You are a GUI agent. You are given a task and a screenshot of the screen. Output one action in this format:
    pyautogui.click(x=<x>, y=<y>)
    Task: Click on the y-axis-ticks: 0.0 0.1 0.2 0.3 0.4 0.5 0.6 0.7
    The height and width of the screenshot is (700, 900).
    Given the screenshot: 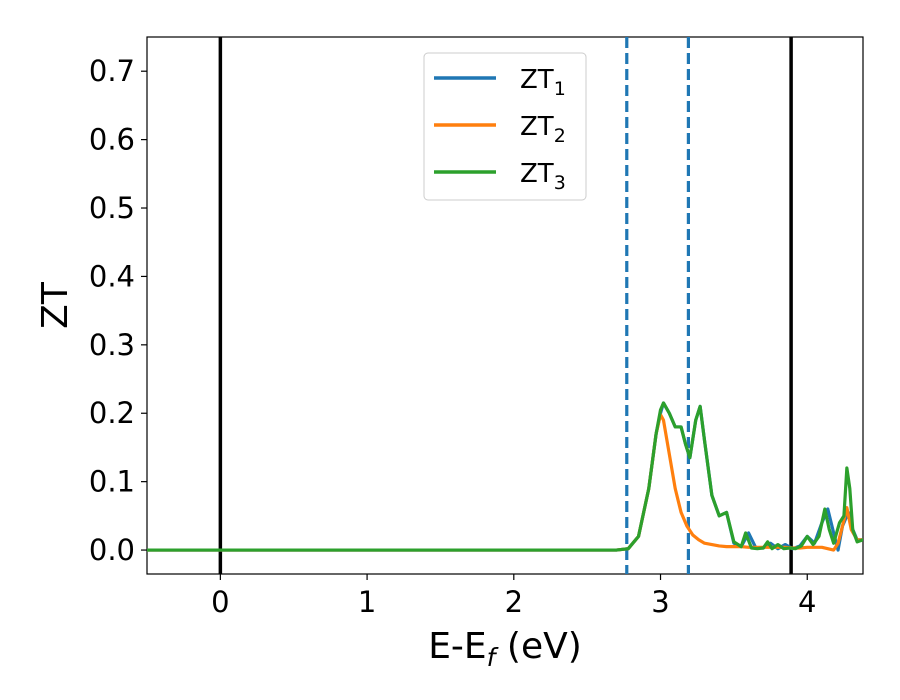 What is the action you would take?
    pyautogui.click(x=118, y=310)
    